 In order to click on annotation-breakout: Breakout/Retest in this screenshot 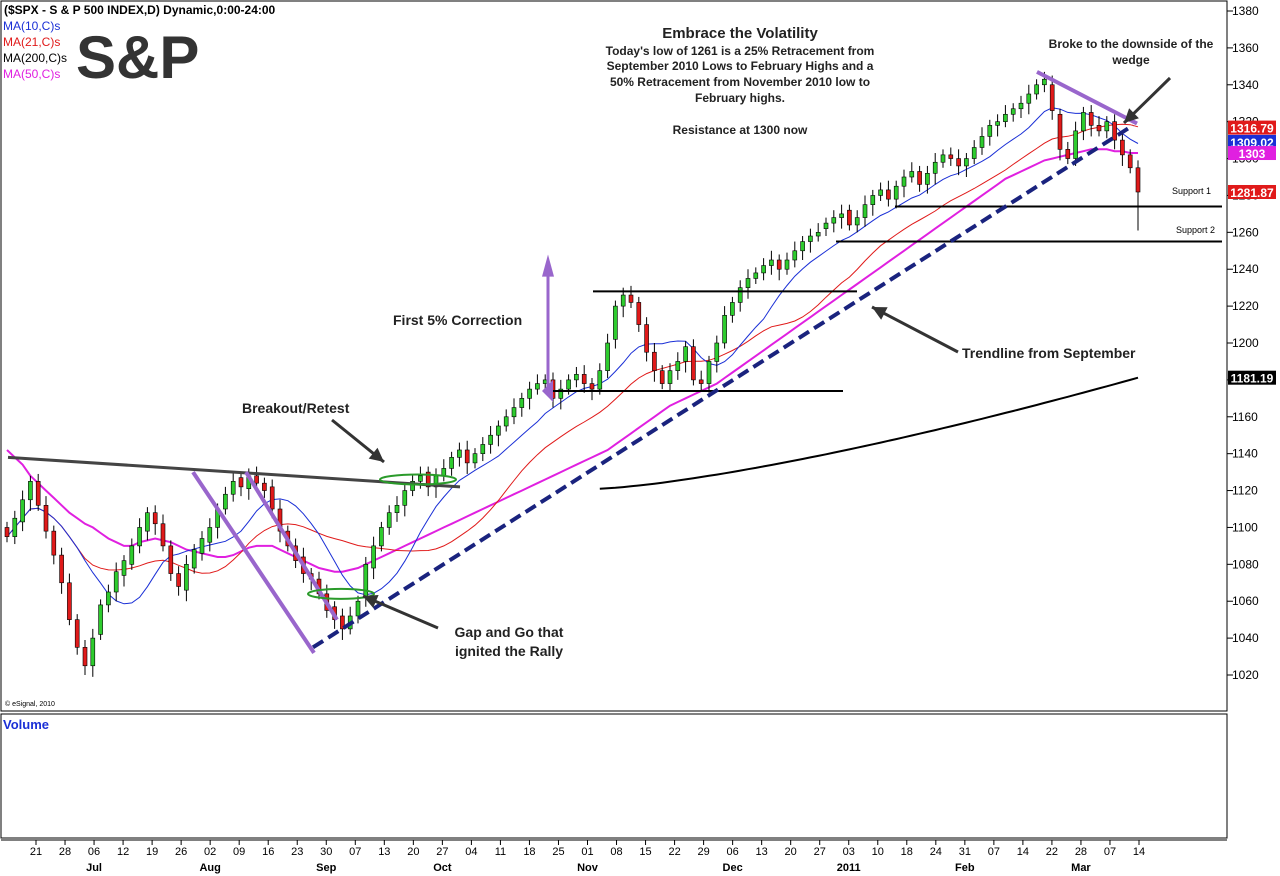, I will do `click(296, 408)`.